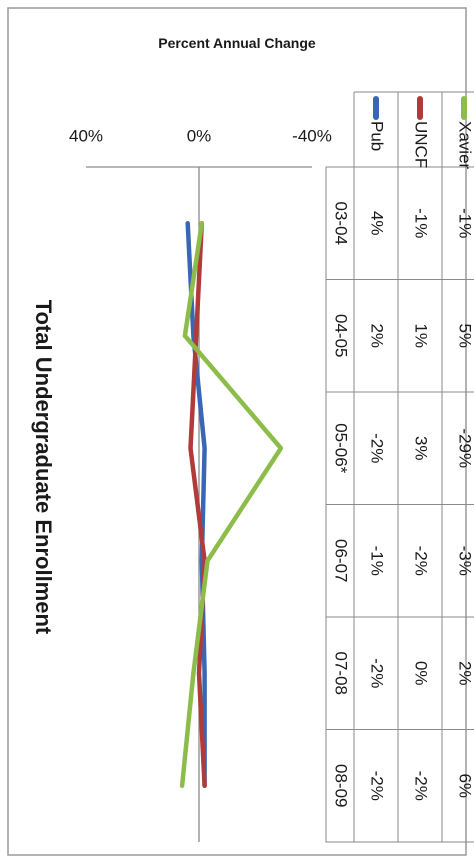  What do you see at coordinates (377, 136) in the screenshot?
I see `legend-label: Pub` at bounding box center [377, 136].